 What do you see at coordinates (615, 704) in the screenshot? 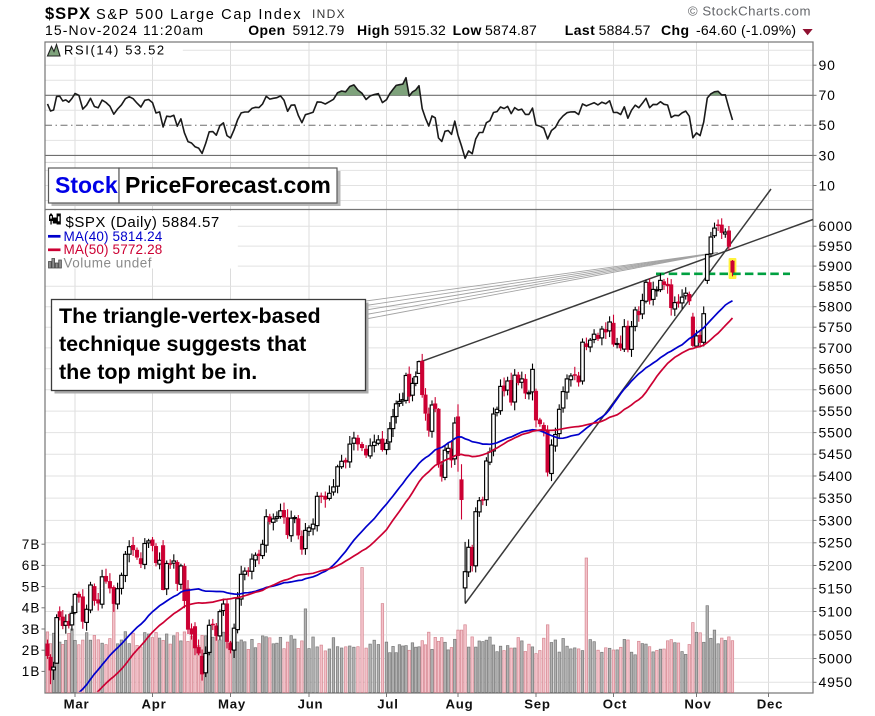
I see `svg-text: Oct` at bounding box center [615, 704].